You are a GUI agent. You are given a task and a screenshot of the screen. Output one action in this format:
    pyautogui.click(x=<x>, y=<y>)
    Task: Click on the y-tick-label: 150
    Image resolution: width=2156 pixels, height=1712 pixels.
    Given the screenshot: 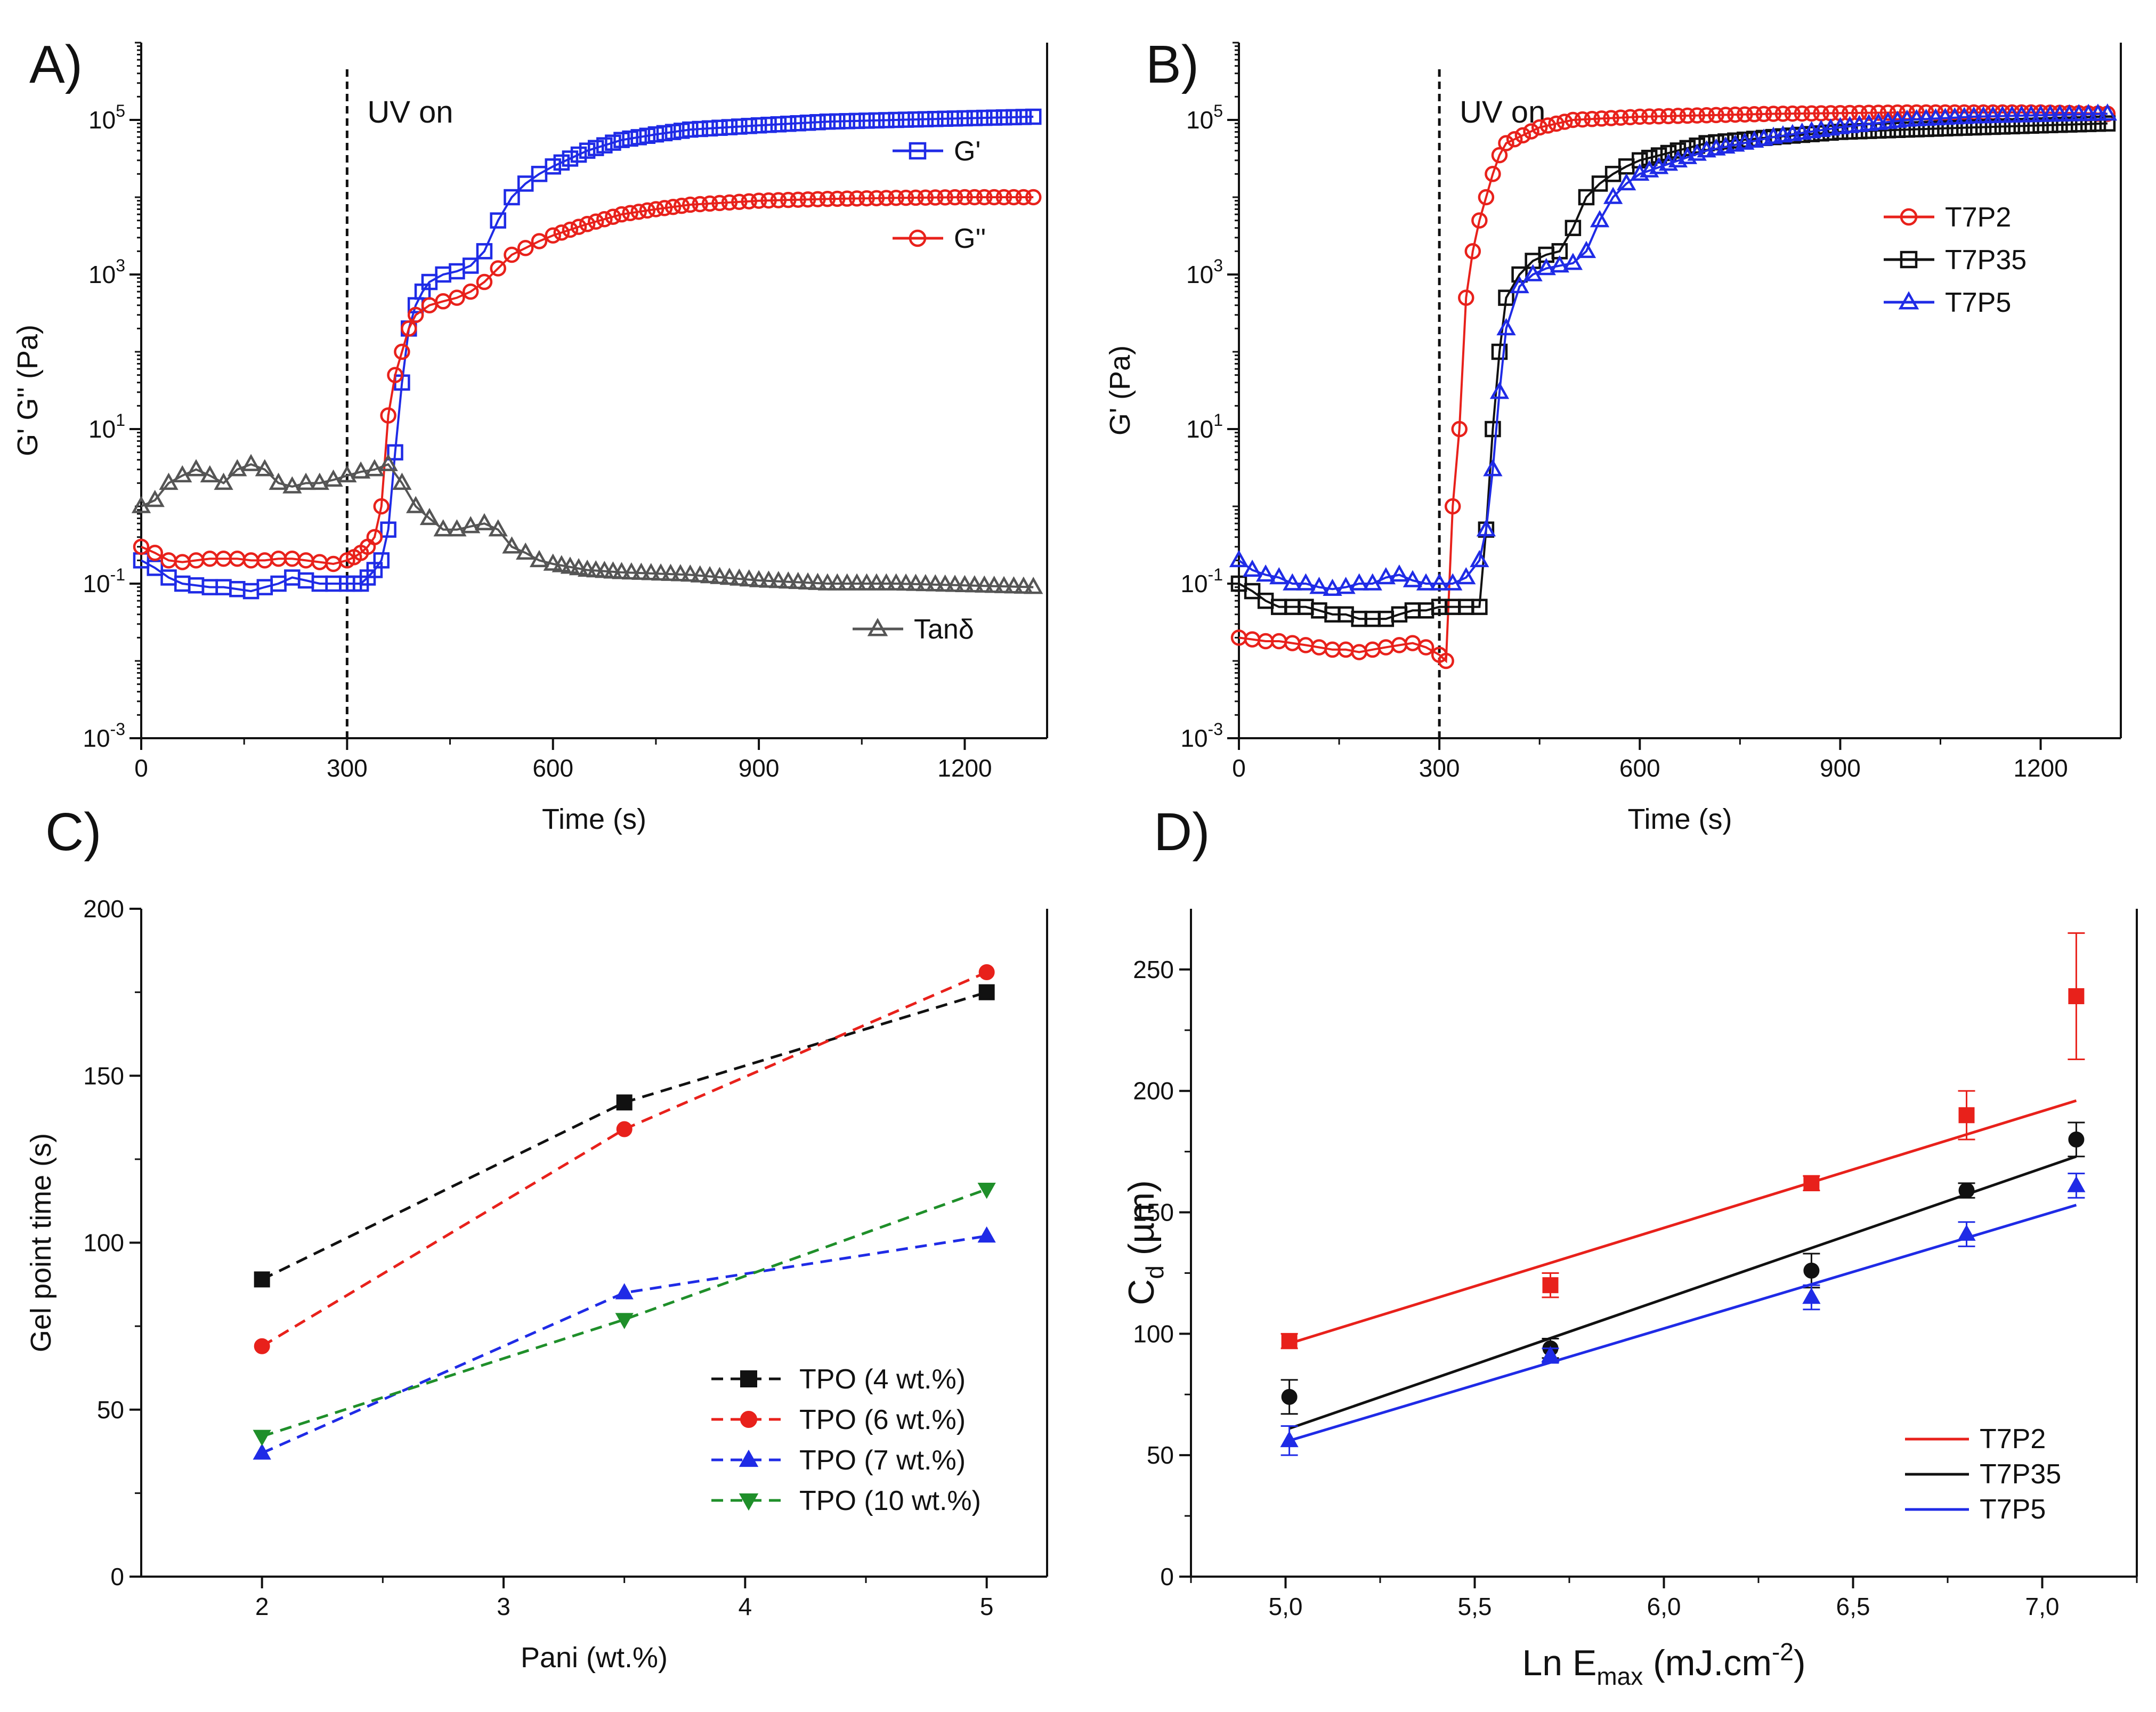 What is the action you would take?
    pyautogui.click(x=1153, y=1212)
    